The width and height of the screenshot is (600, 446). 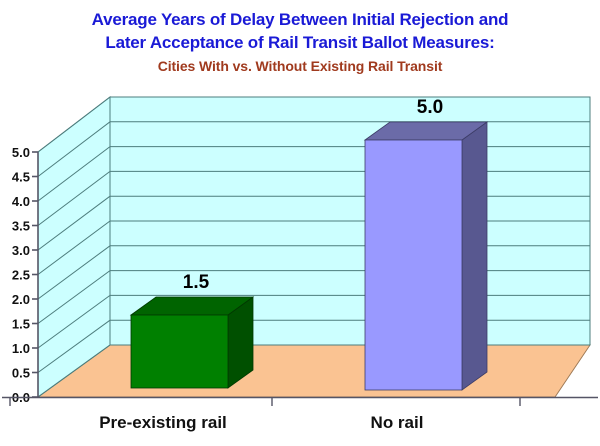 I want to click on bar-side-face, so click(x=474, y=256).